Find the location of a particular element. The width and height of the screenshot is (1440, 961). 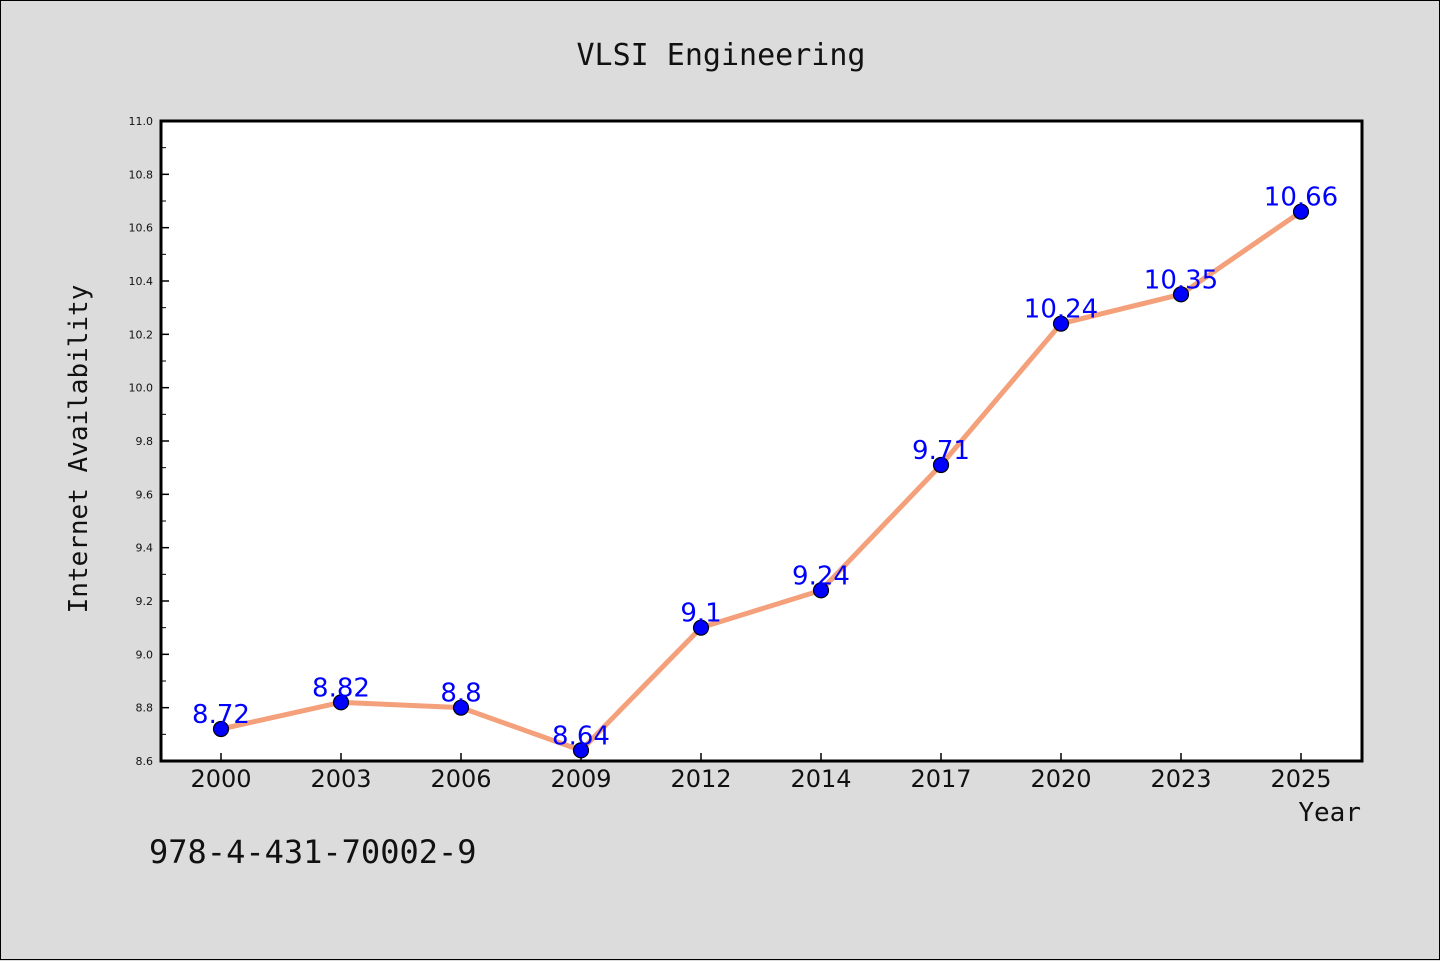

y-tick-label: 10.0 is located at coordinates (141, 388).